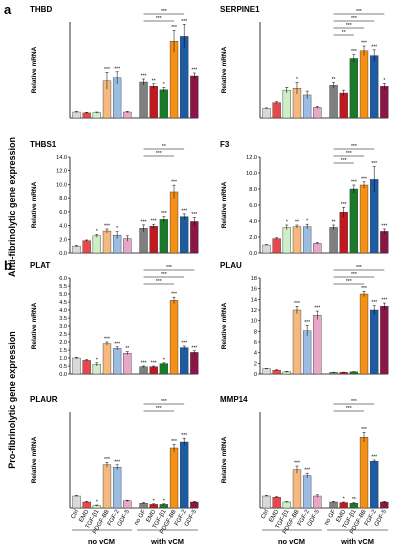 This screenshot has height=550, width=413. What do you see at coordinates (63, 319) in the screenshot?
I see `y-tick-label: 3.5` at bounding box center [63, 319].